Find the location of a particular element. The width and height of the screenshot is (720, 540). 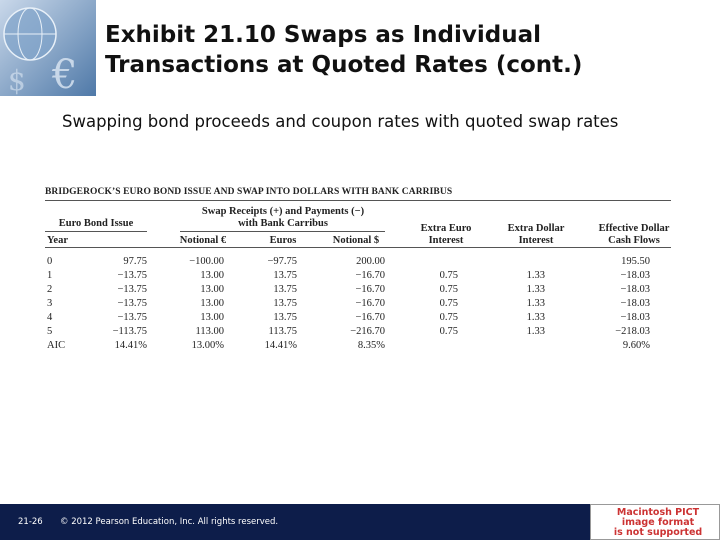

cell: 97.75 is located at coordinates (135, 261).